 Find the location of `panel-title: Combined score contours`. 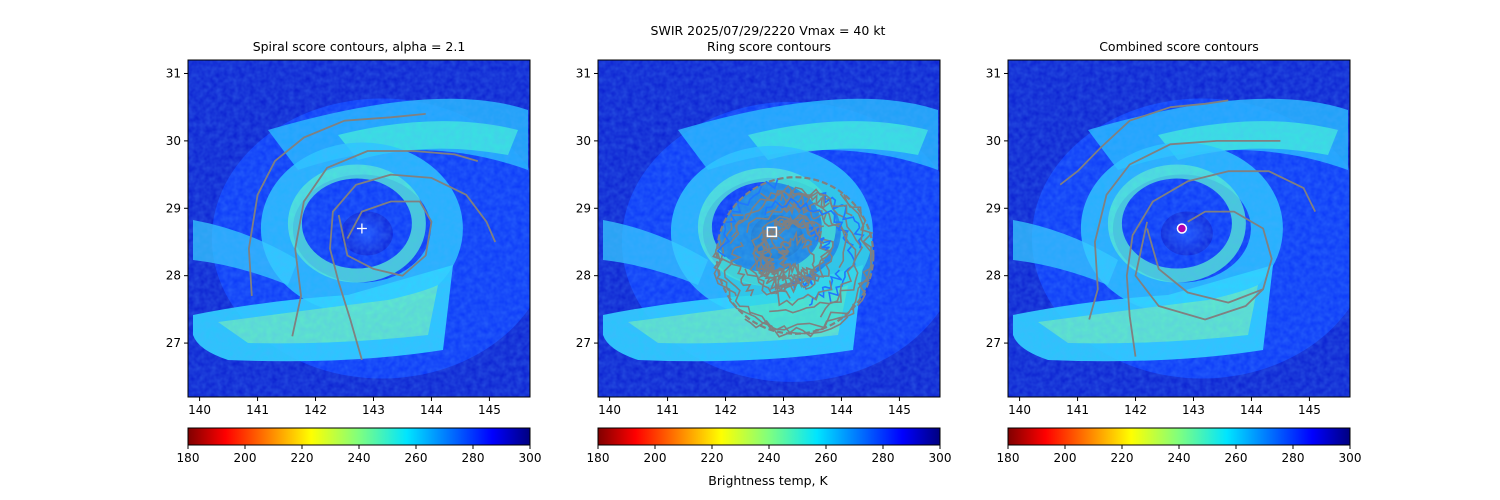

panel-title: Combined score contours is located at coordinates (1179, 46).